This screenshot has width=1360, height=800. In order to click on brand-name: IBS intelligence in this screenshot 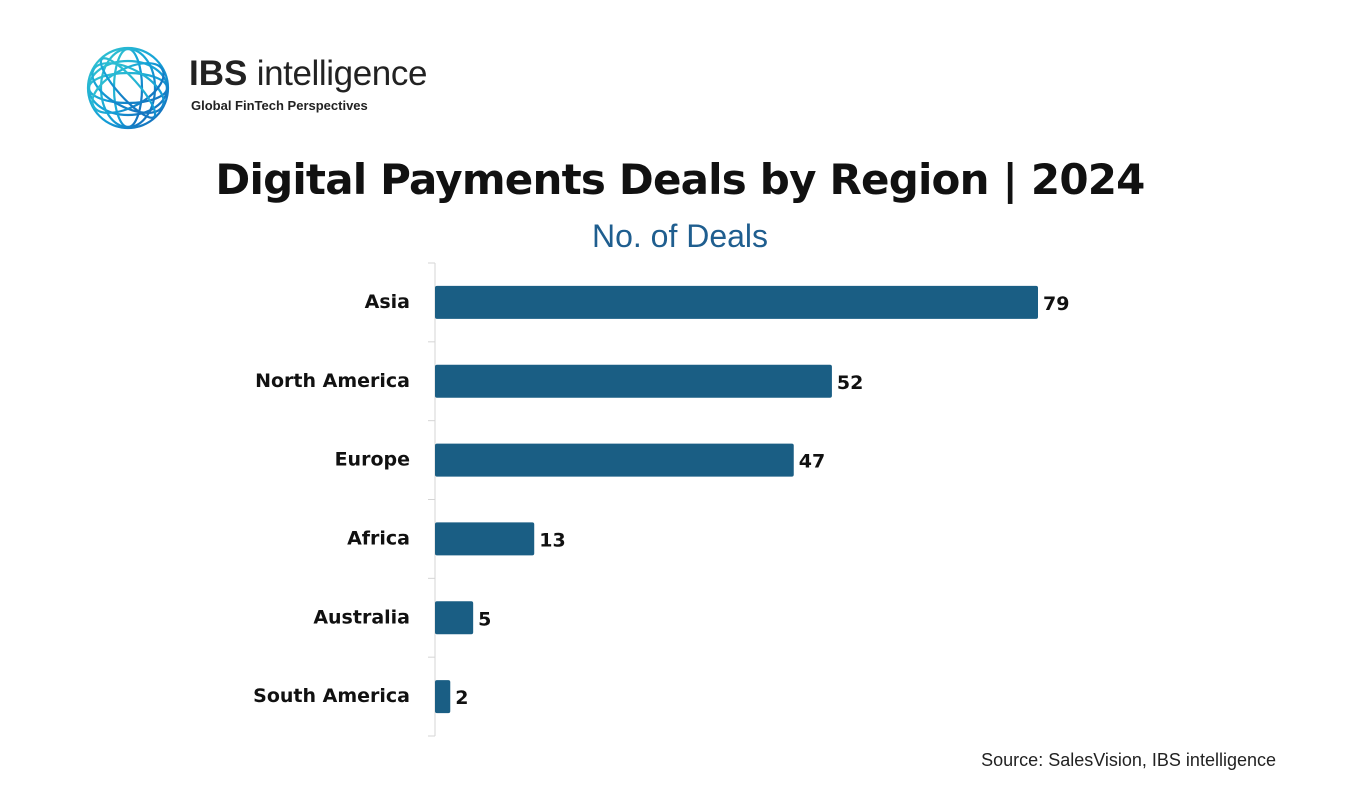, I will do `click(308, 74)`.